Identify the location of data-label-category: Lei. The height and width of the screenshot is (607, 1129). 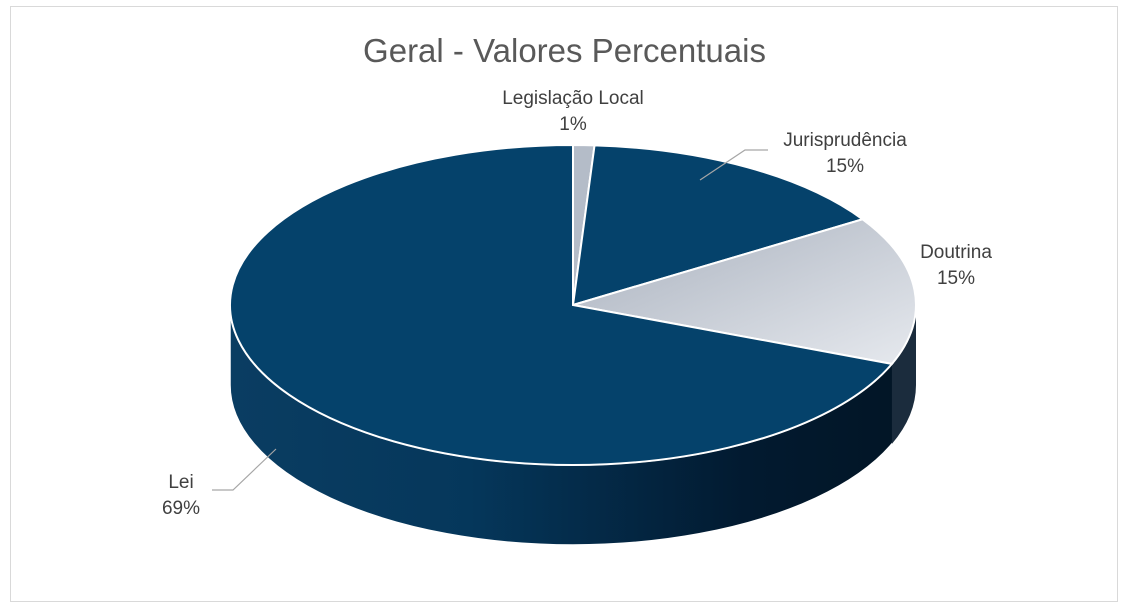
(181, 482).